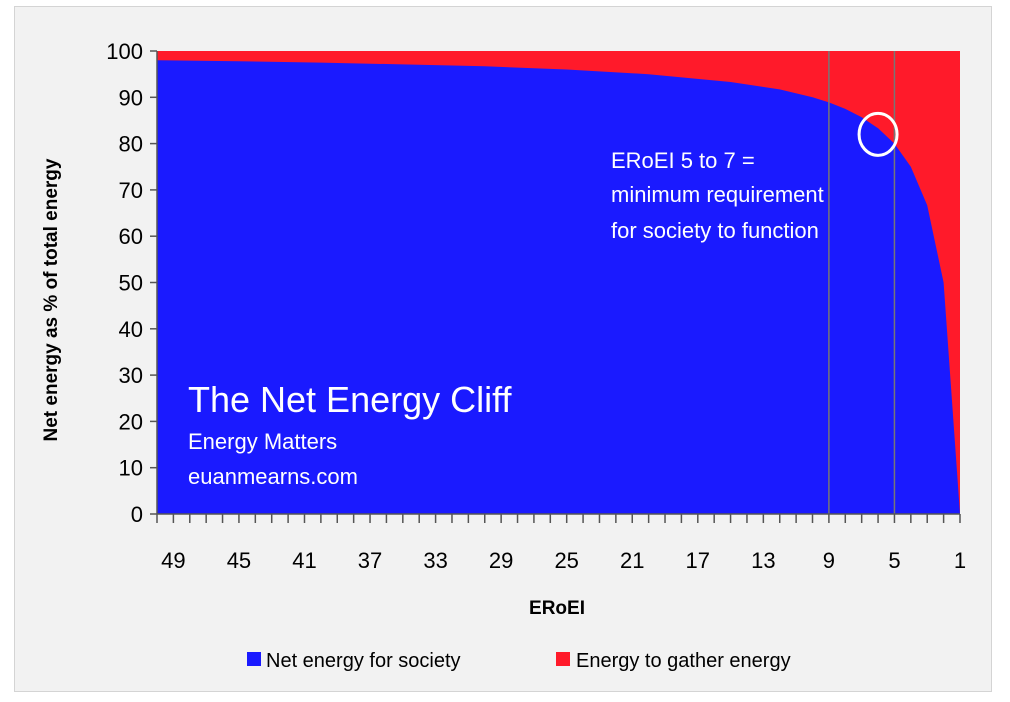 The width and height of the screenshot is (1010, 702). What do you see at coordinates (273, 476) in the screenshot?
I see `subtitle-line-2: euanmearns.com` at bounding box center [273, 476].